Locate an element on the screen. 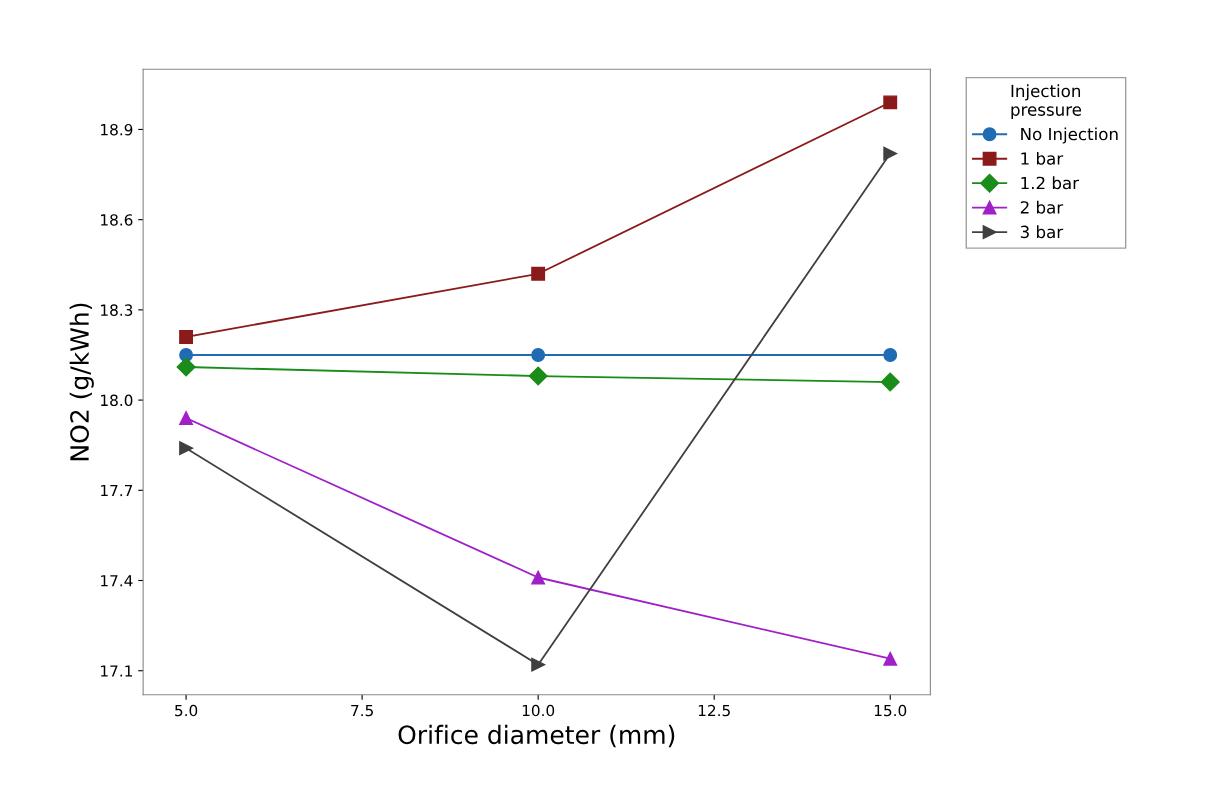 This screenshot has width=1213, height=806. y-axis-title: NO2 (g/kWh) is located at coordinates (81, 382).